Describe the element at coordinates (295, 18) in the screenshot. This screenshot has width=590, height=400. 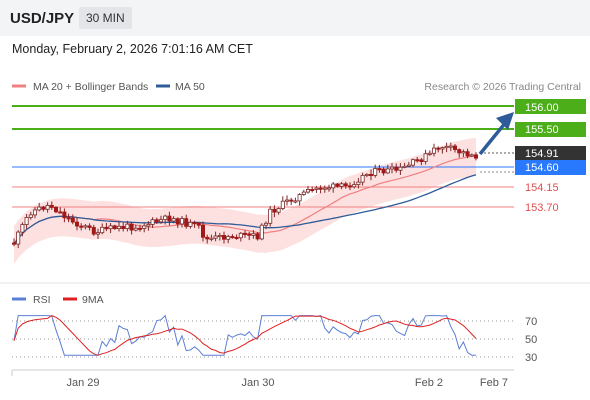
I see `chart-header: USD/JPY 30 MIN` at that location.